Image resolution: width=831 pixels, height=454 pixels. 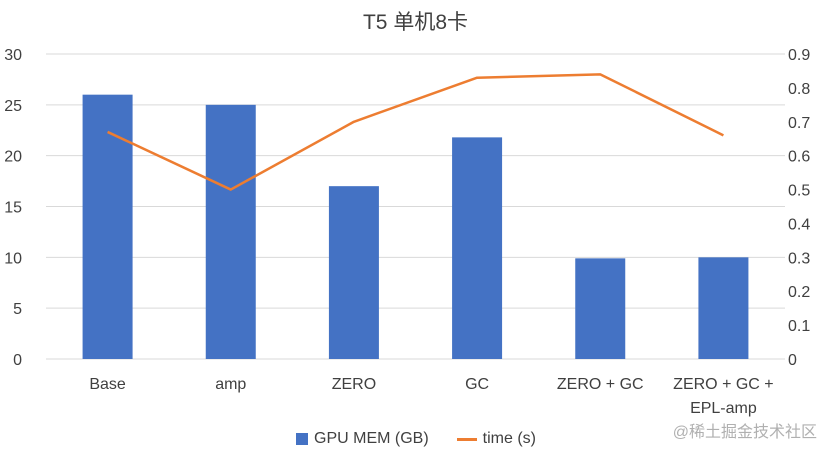 What do you see at coordinates (744, 432) in the screenshot?
I see `watermark: @稀土掘金技术社区` at bounding box center [744, 432].